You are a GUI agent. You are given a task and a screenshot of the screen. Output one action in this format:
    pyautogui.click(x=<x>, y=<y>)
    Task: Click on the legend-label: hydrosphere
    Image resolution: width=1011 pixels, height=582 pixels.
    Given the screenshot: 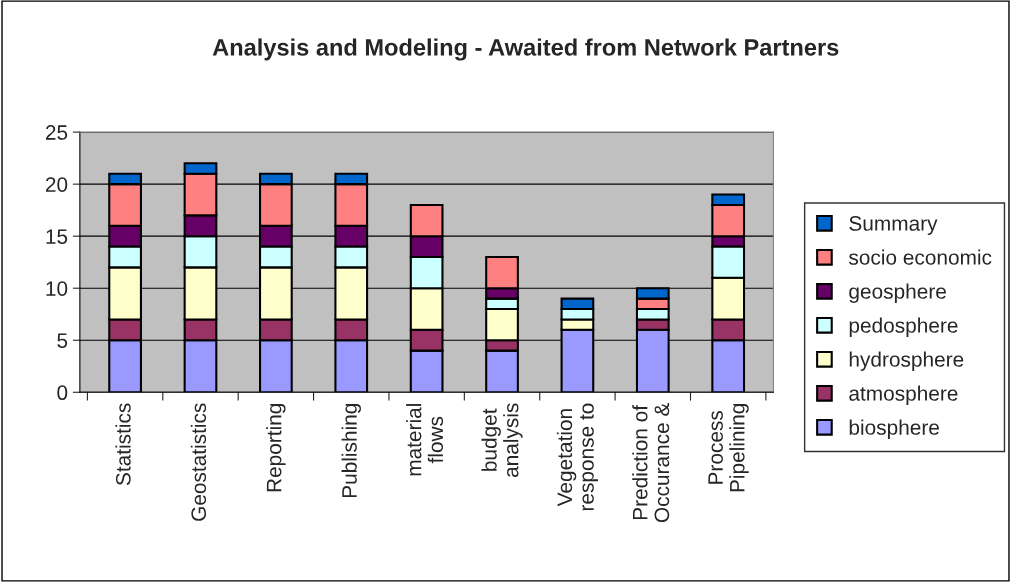 What is the action you would take?
    pyautogui.click(x=906, y=361)
    